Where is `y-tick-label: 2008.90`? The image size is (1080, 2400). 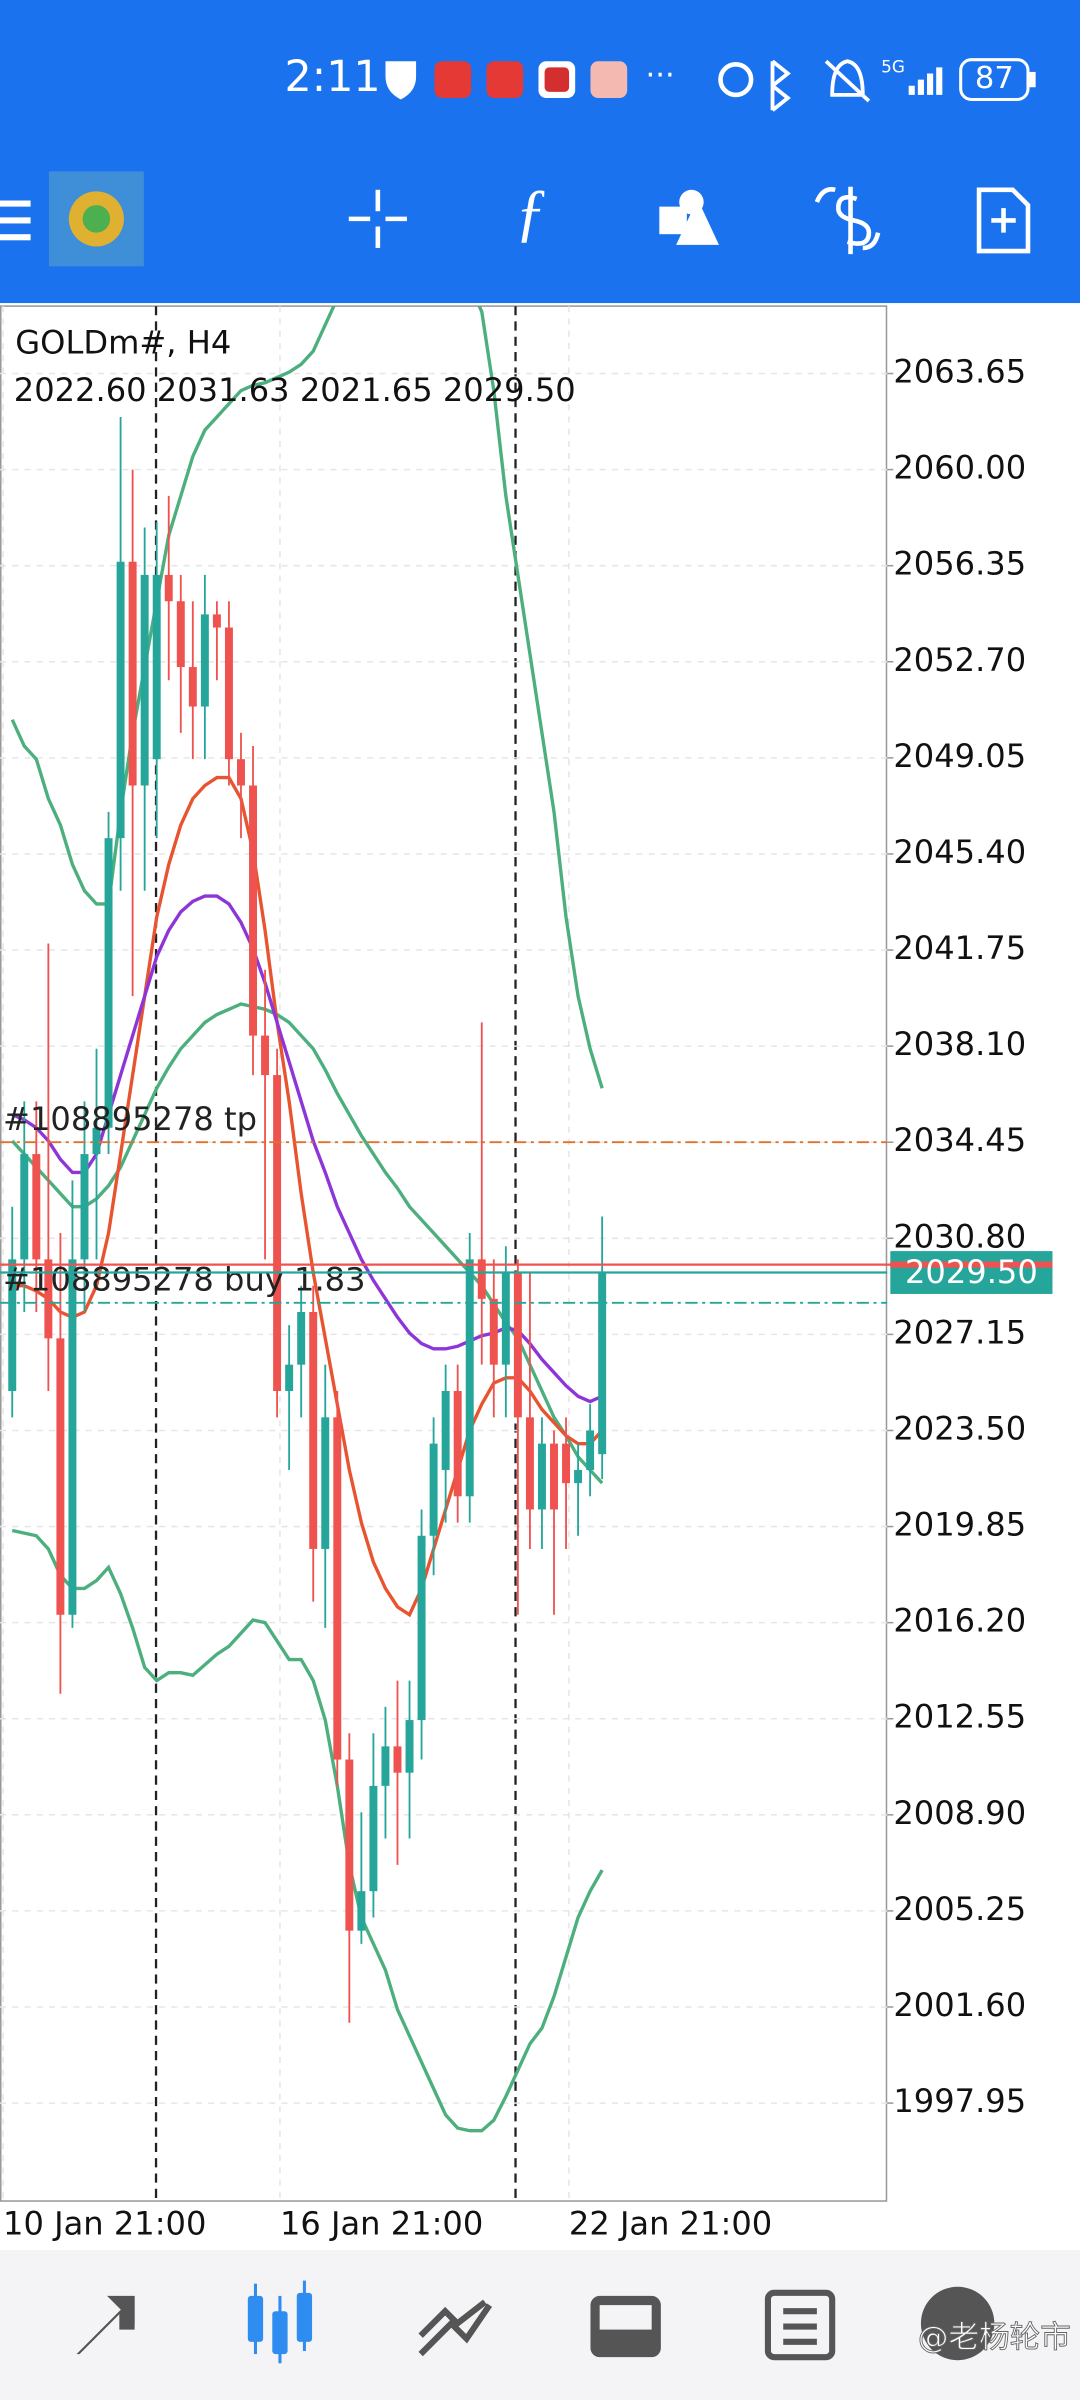 y-tick-label: 2008.90 is located at coordinates (959, 1813).